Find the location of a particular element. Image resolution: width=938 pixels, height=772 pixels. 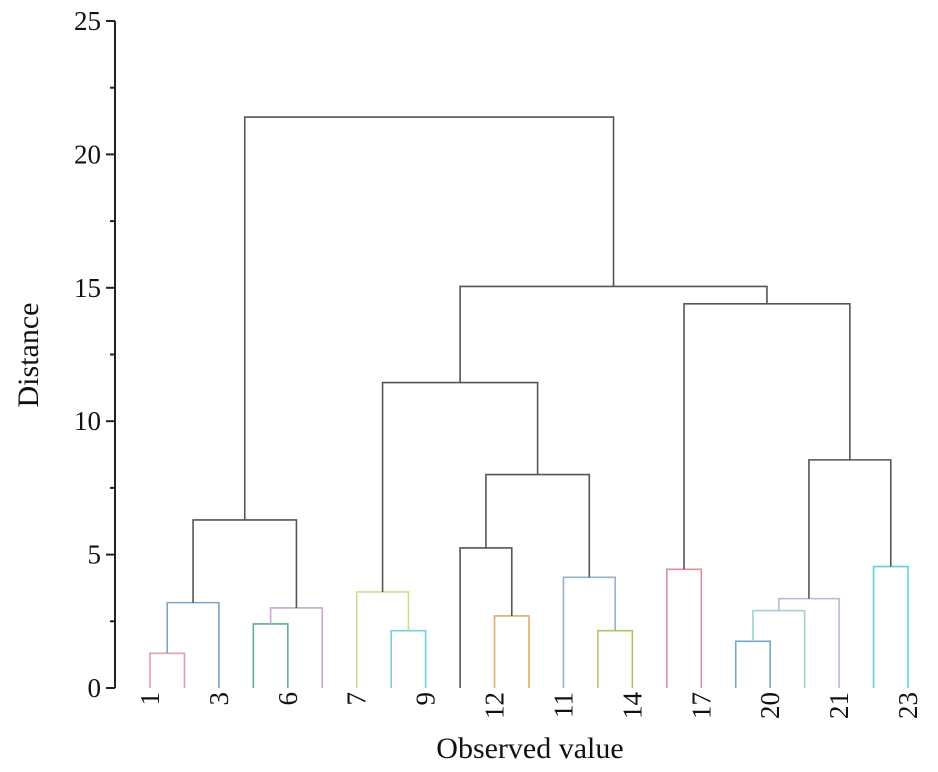

leaf-label: 1 is located at coordinates (150, 699).